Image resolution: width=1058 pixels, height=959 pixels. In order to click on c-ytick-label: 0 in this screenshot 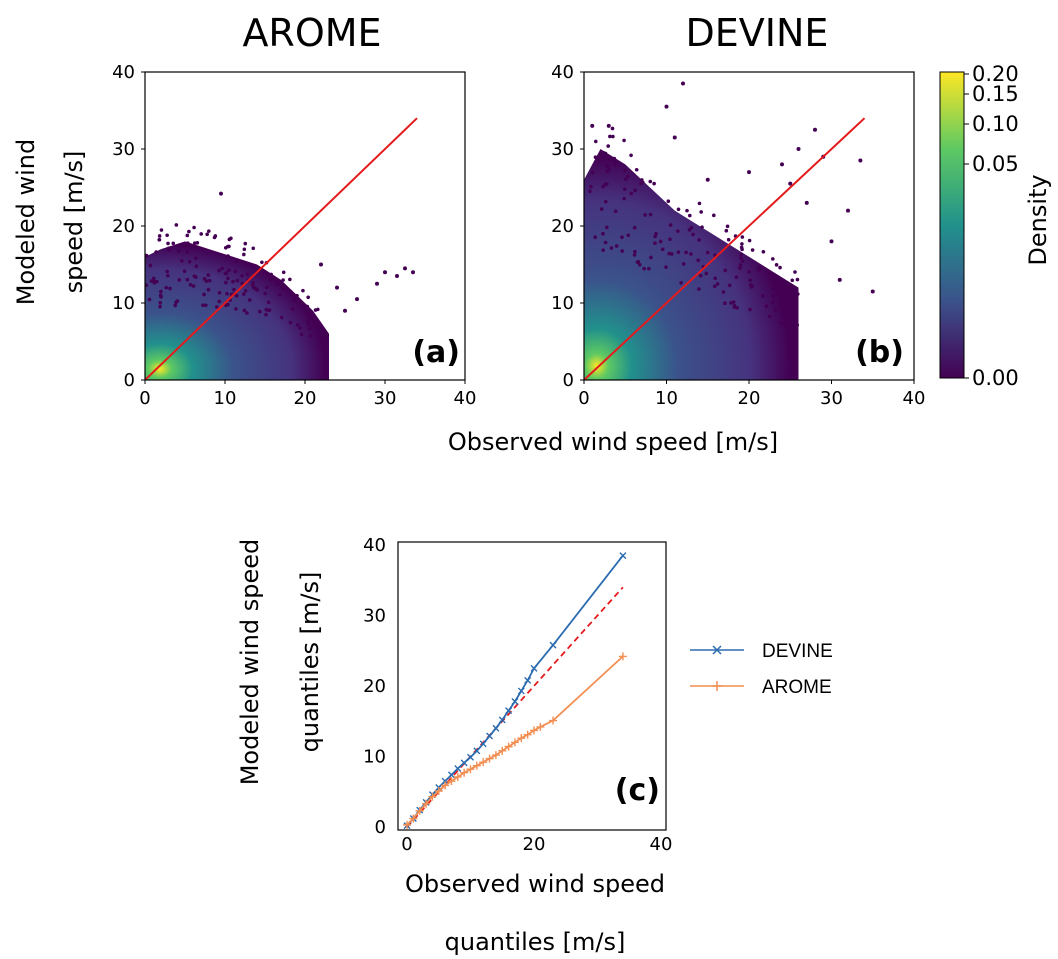, I will do `click(380, 827)`.